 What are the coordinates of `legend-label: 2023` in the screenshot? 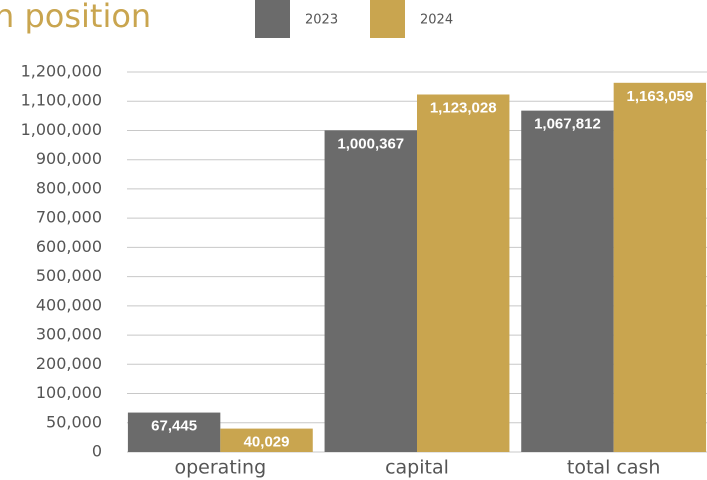 It's located at (321, 20).